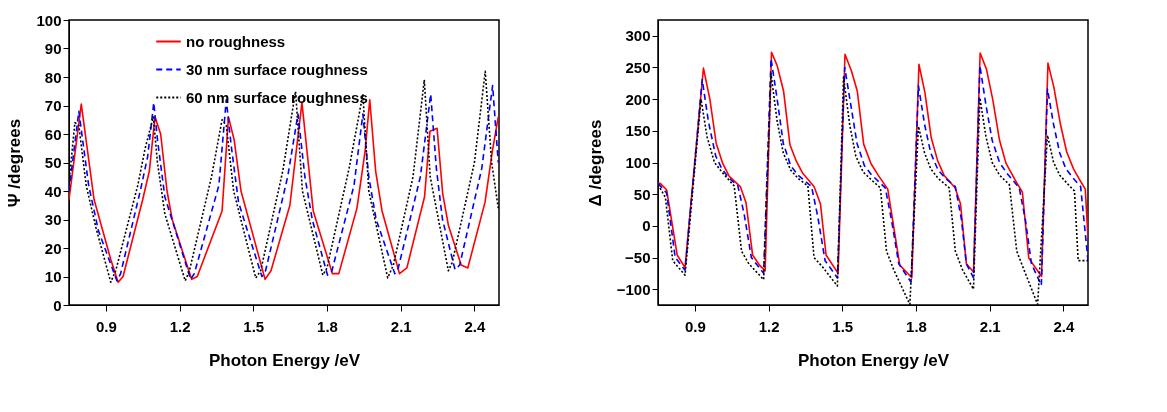 The height and width of the screenshot is (412, 1167). Describe the element at coordinates (53, 276) in the screenshot. I see `y-tick-label: 10` at that location.